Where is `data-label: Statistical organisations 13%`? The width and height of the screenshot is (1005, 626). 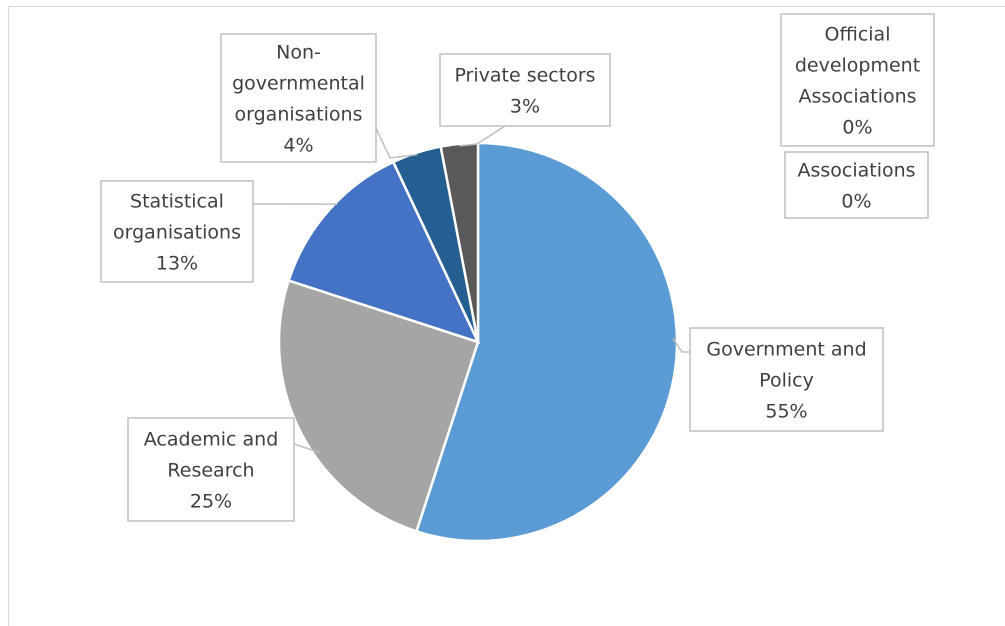
data-label: Statistical organisations 13% is located at coordinates (177, 231).